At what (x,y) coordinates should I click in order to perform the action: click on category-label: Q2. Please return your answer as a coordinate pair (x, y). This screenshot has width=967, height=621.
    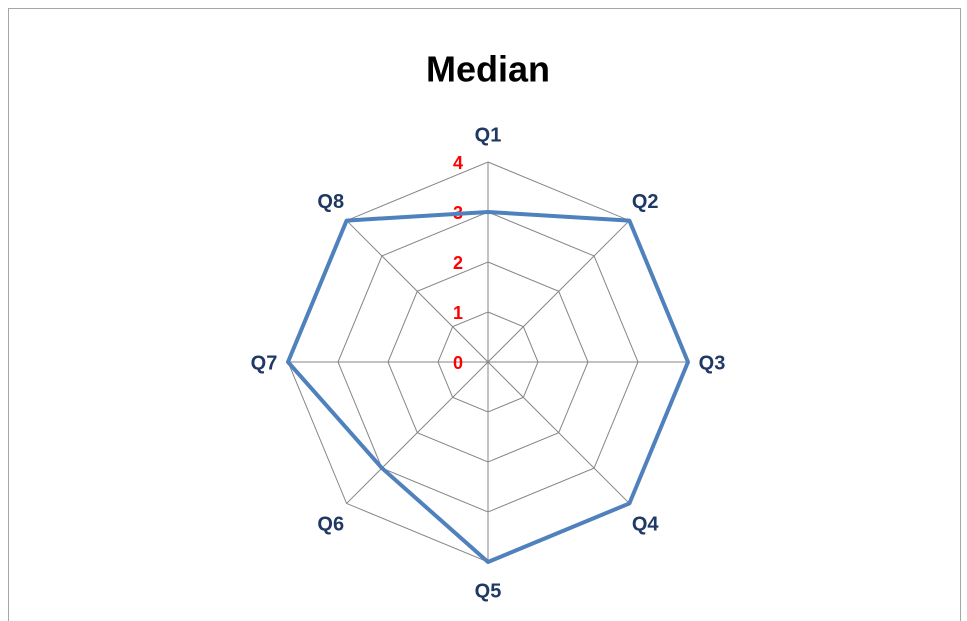
    Looking at the image, I should click on (645, 202).